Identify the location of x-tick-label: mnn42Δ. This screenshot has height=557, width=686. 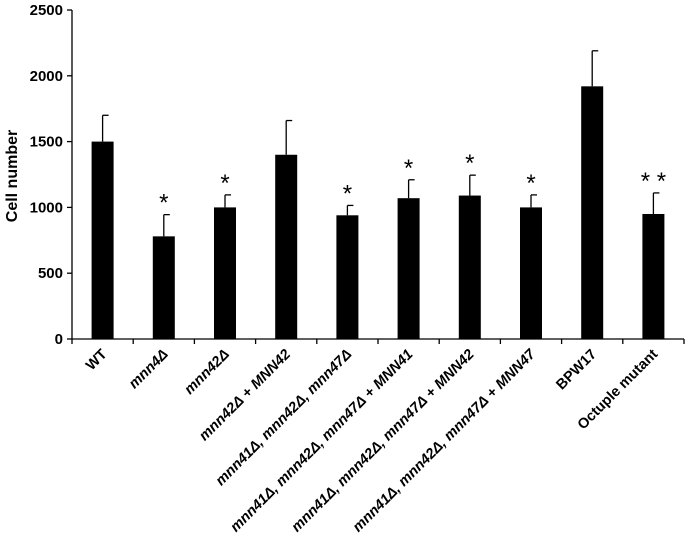
(207, 371).